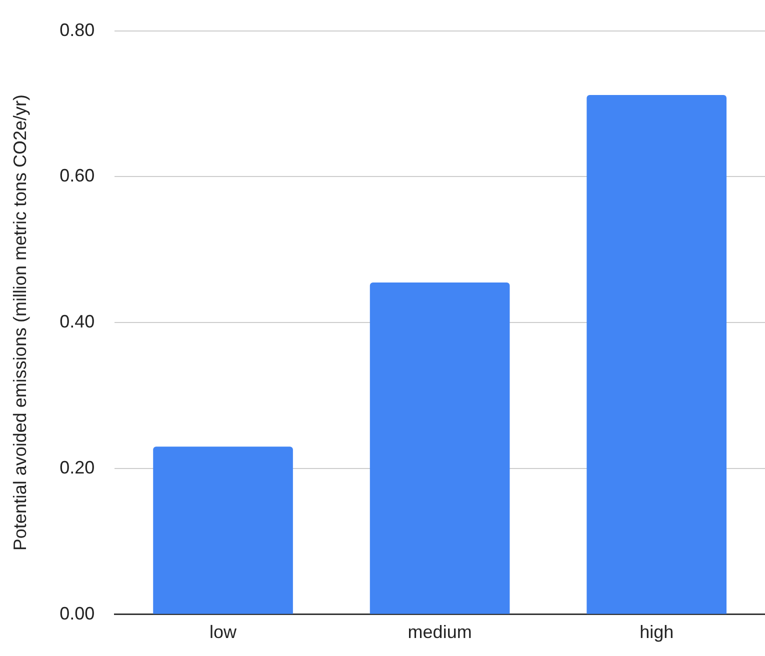  Describe the element at coordinates (657, 632) in the screenshot. I see `x-tick-label: high` at that location.